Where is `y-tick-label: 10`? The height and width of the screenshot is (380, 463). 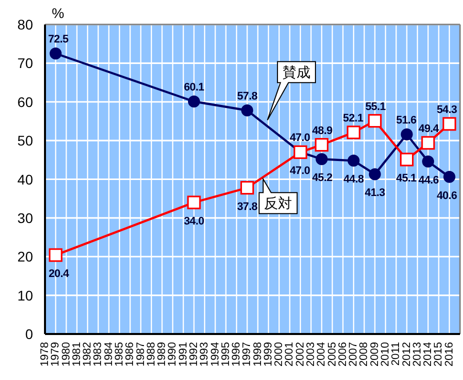 y-tick-label: 10 is located at coordinates (25, 295).